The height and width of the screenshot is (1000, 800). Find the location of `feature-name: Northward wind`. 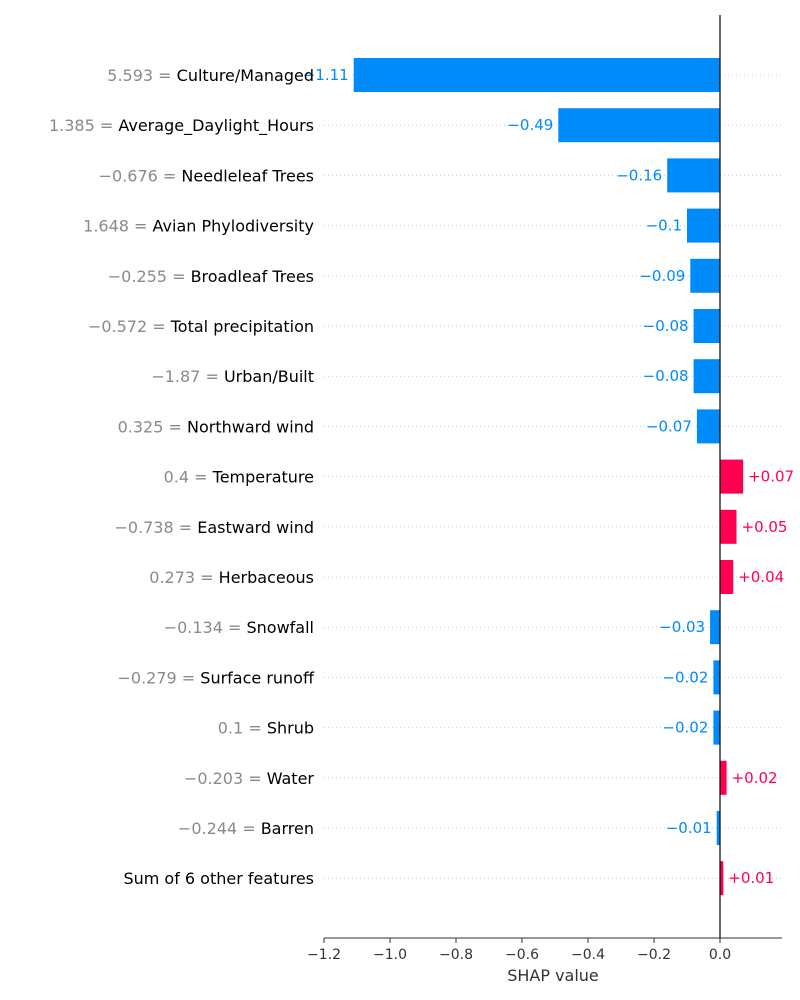

feature-name: Northward wind is located at coordinates (250, 426).